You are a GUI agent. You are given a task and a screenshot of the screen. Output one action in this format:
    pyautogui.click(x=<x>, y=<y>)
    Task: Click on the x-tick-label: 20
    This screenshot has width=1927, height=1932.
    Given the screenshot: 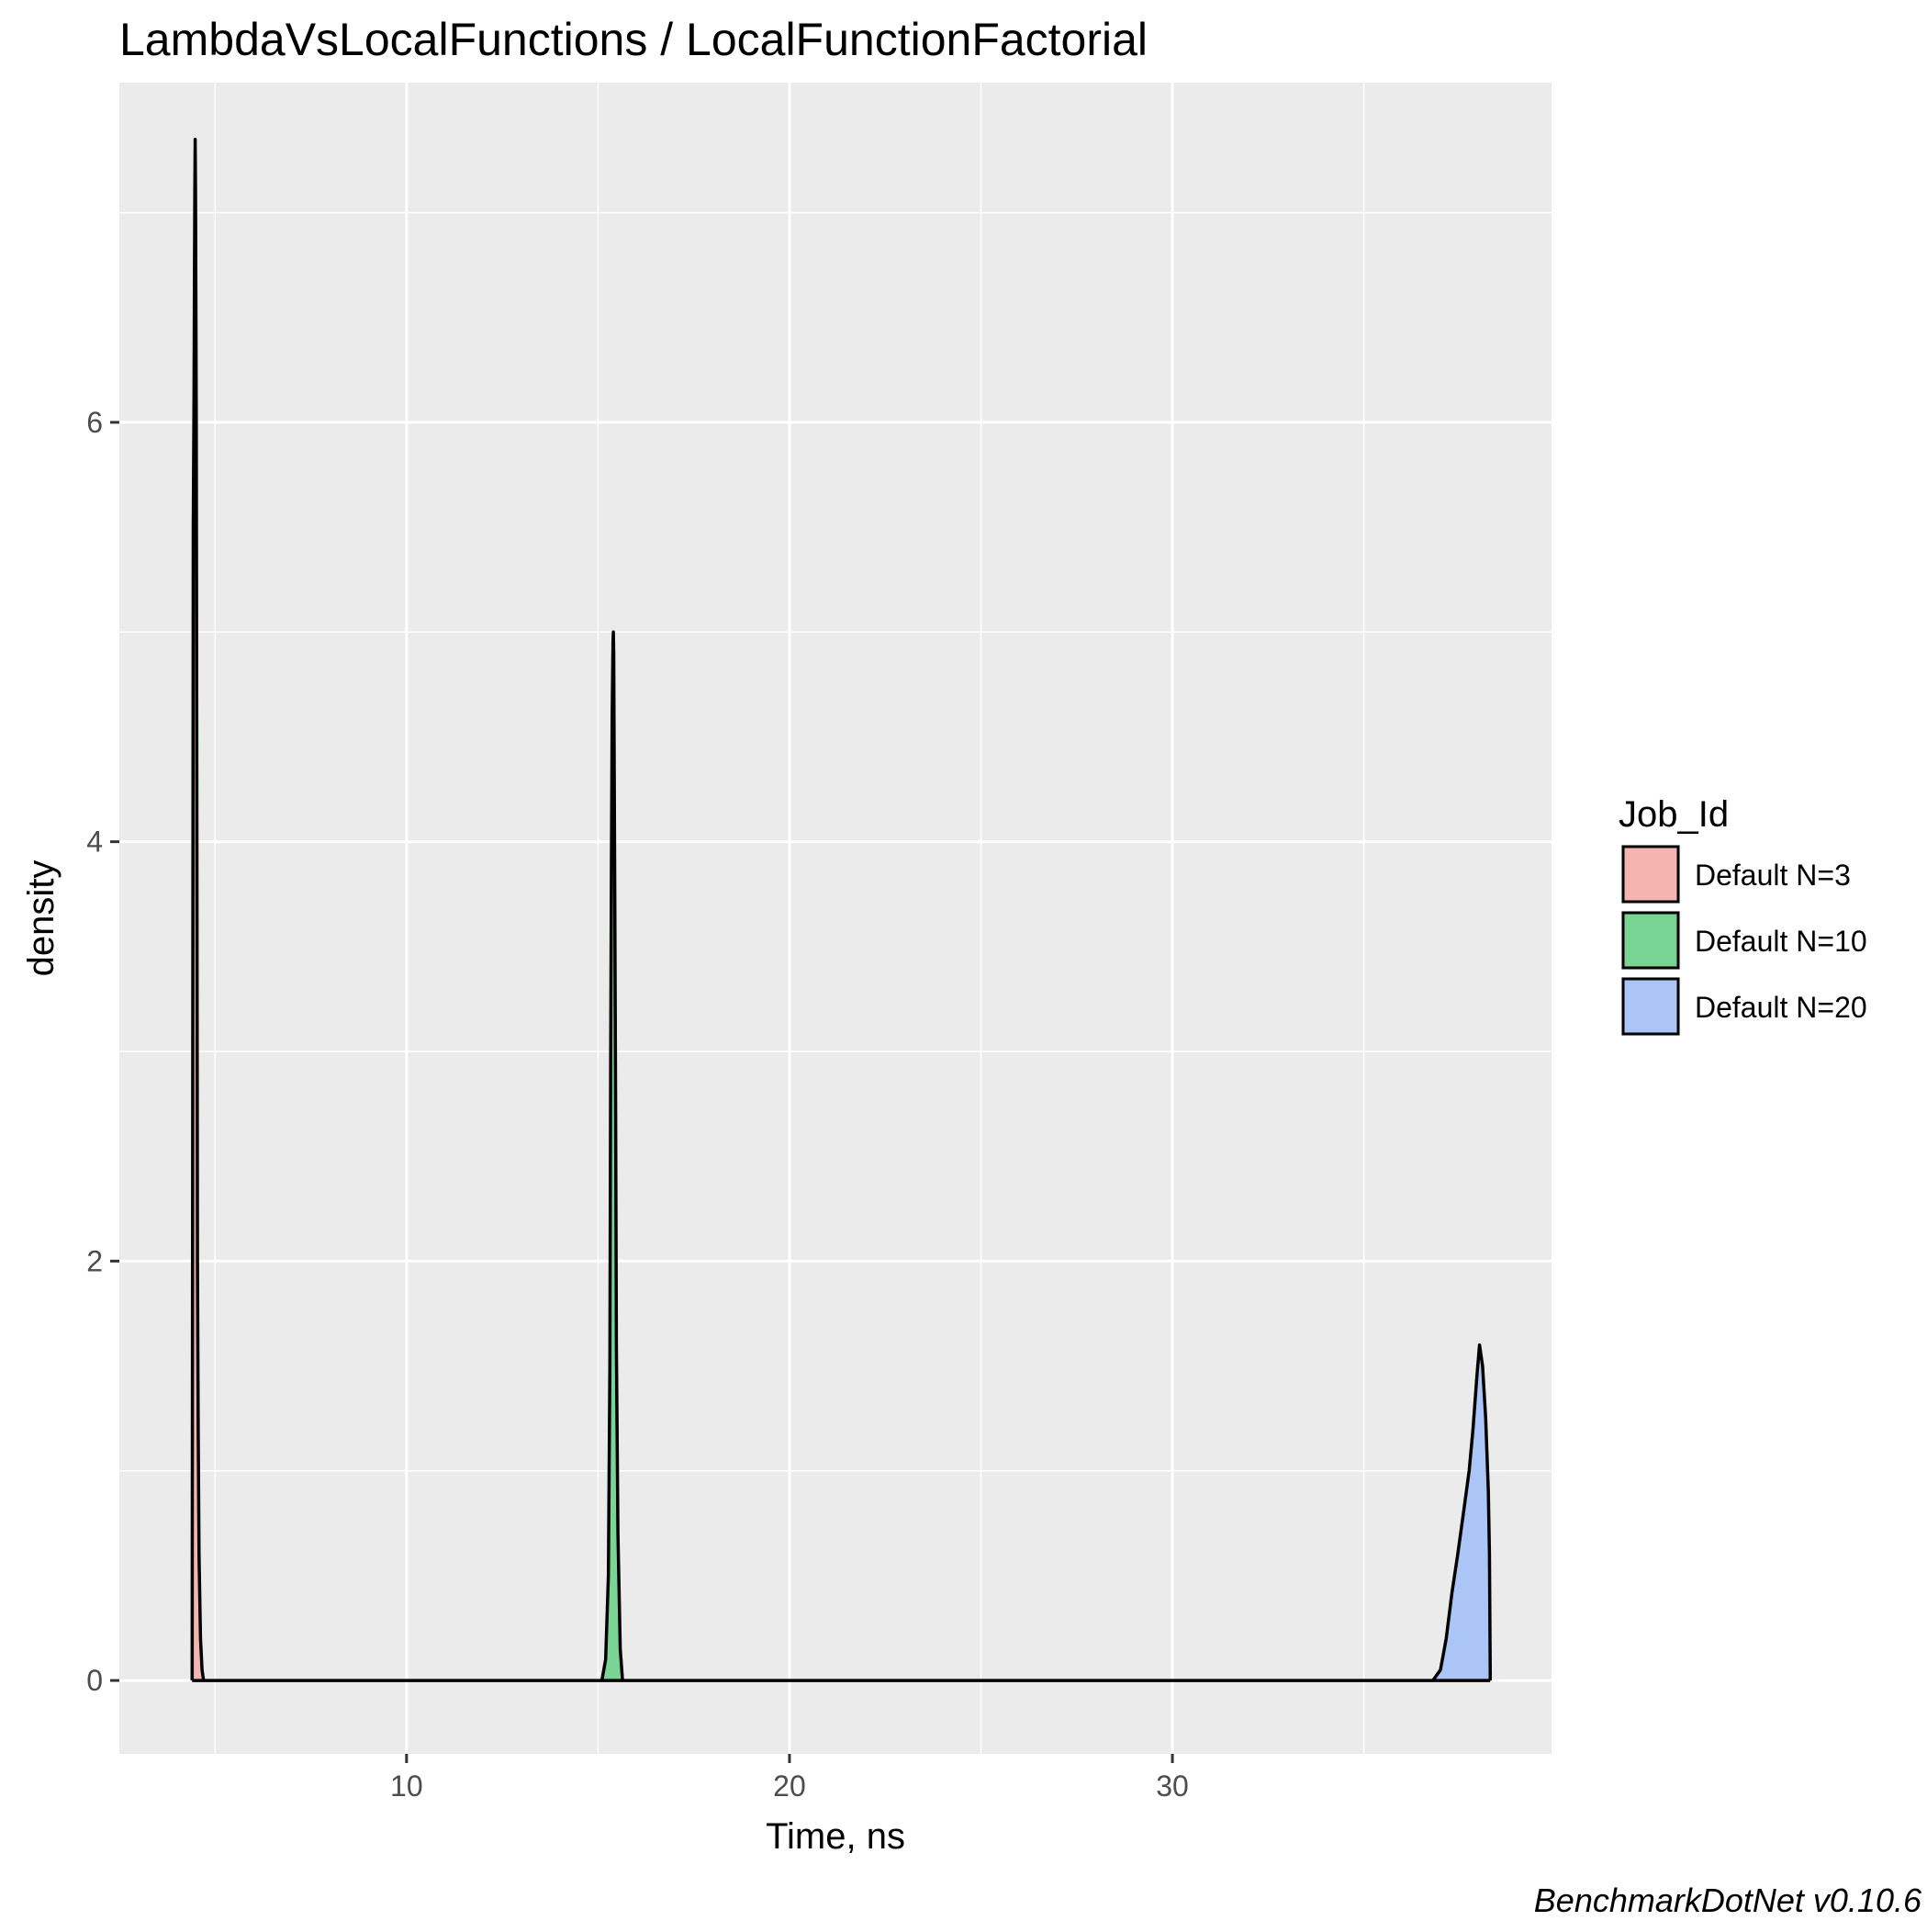 What is the action you would take?
    pyautogui.click(x=790, y=1786)
    